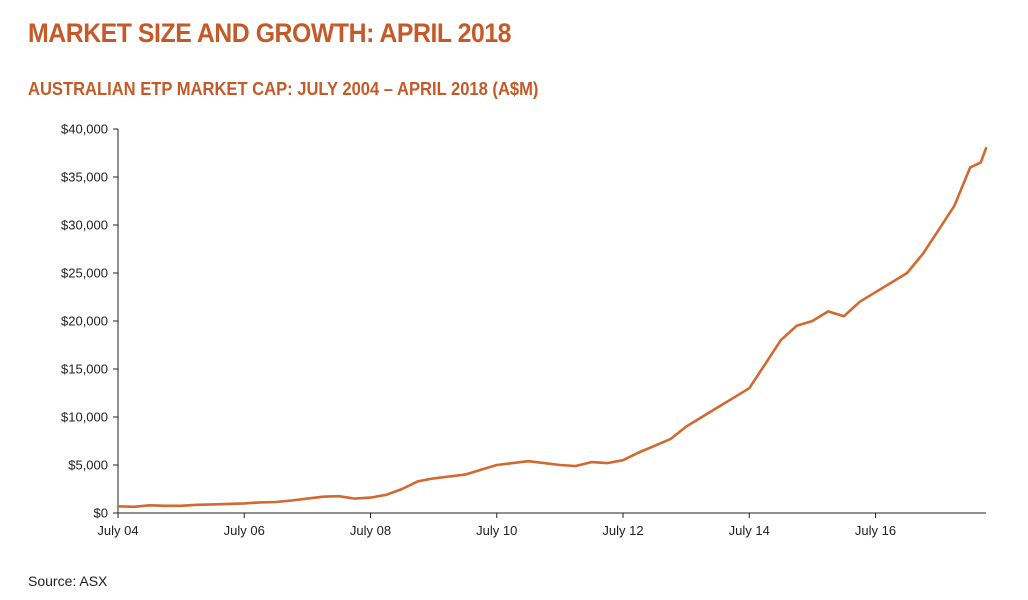 The width and height of the screenshot is (1028, 600). Describe the element at coordinates (84, 225) in the screenshot. I see `y-tick-label: $30,000` at that location.